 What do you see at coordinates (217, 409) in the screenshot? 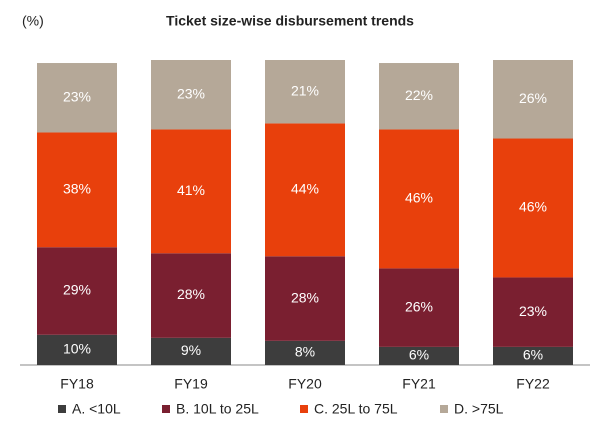
I see `legend-label: B. 10L to 25L` at bounding box center [217, 409].